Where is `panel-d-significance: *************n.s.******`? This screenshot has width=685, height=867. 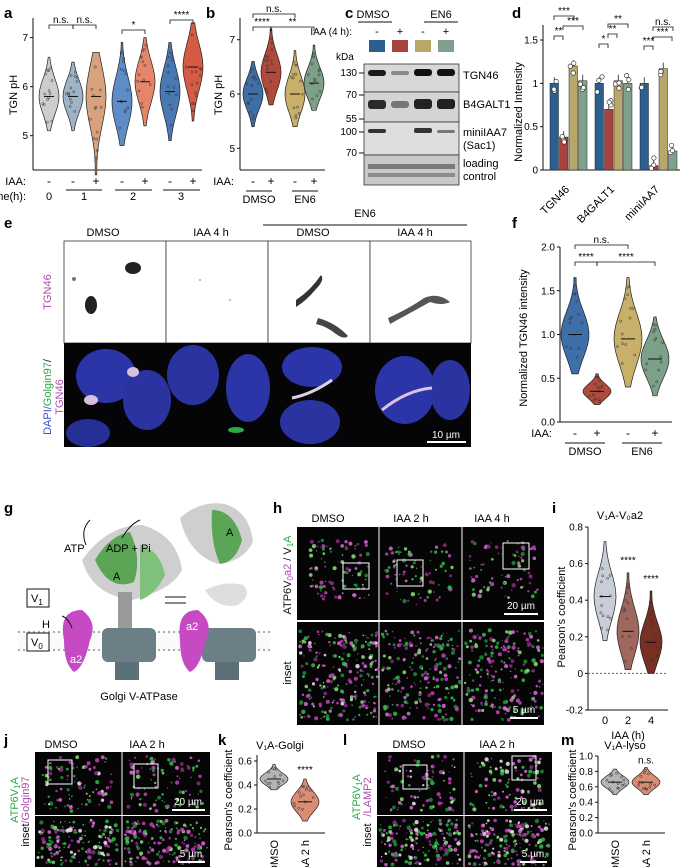
panel-d-significance: *************n.s.****** is located at coordinates (613, 28).